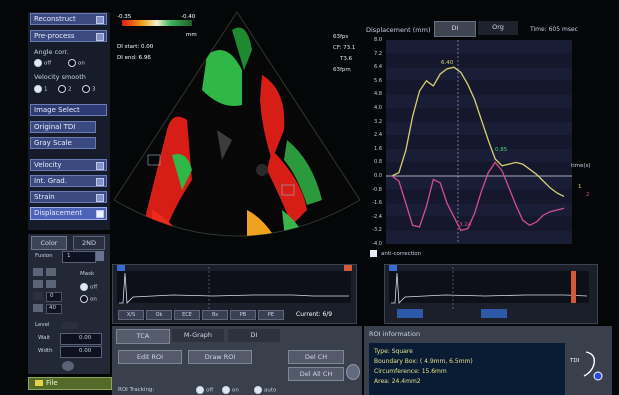 The image size is (619, 395). What do you see at coordinates (41, 89) in the screenshot?
I see `velocity-smooth-opt-1: 1` at bounding box center [41, 89].